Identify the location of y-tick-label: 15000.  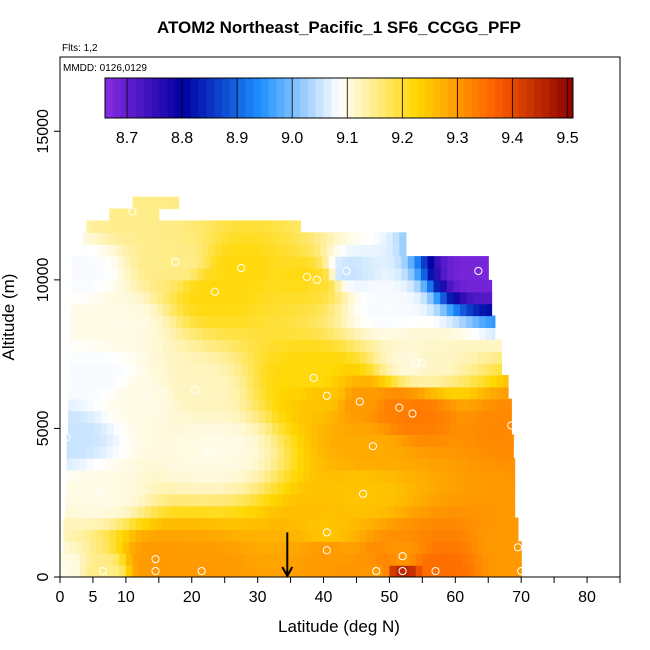
(43, 131).